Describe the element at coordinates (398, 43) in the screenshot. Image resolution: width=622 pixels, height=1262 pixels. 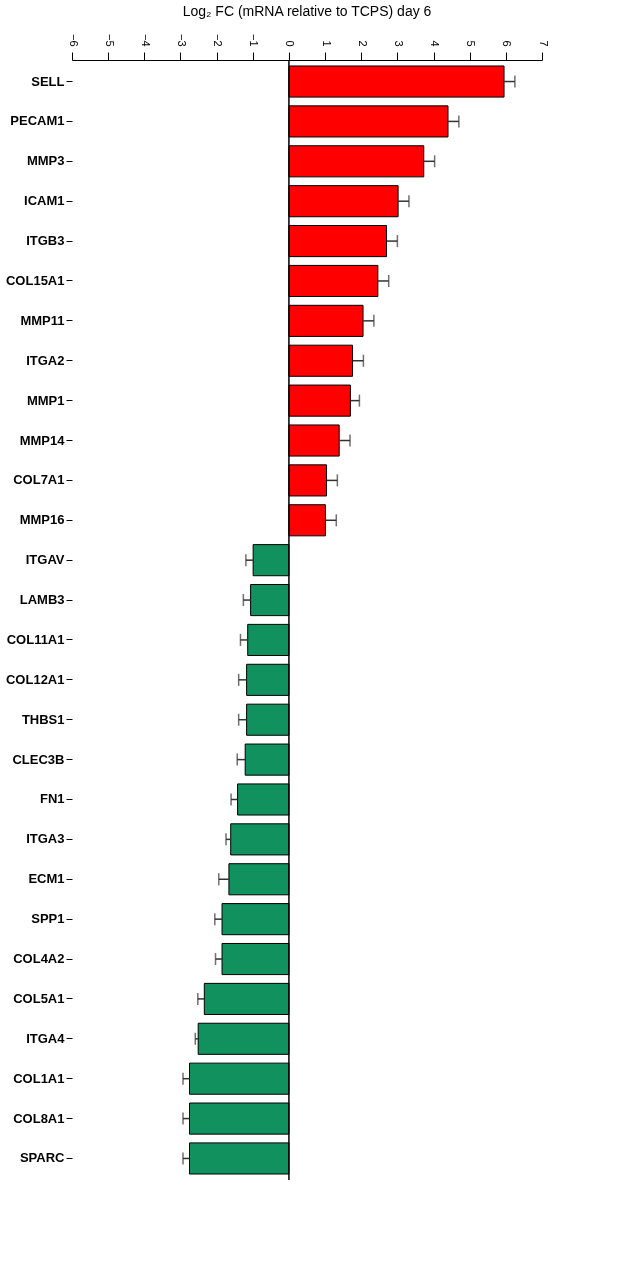
I see `x-tick-label: 3` at that location.